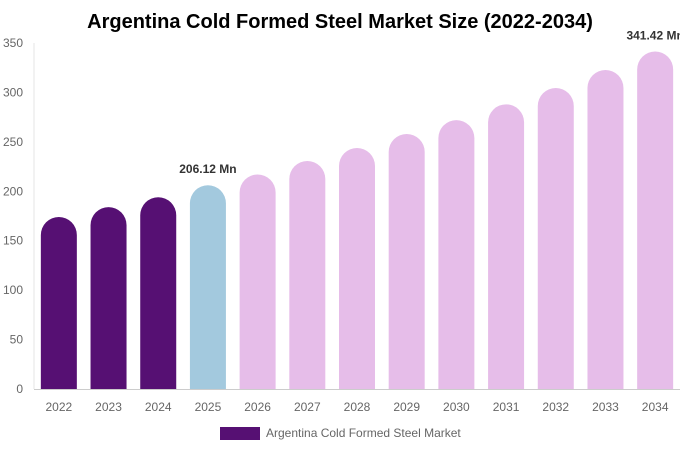 This screenshot has width=680, height=450. What do you see at coordinates (13, 241) in the screenshot?
I see `y-tick-label: 150` at bounding box center [13, 241].